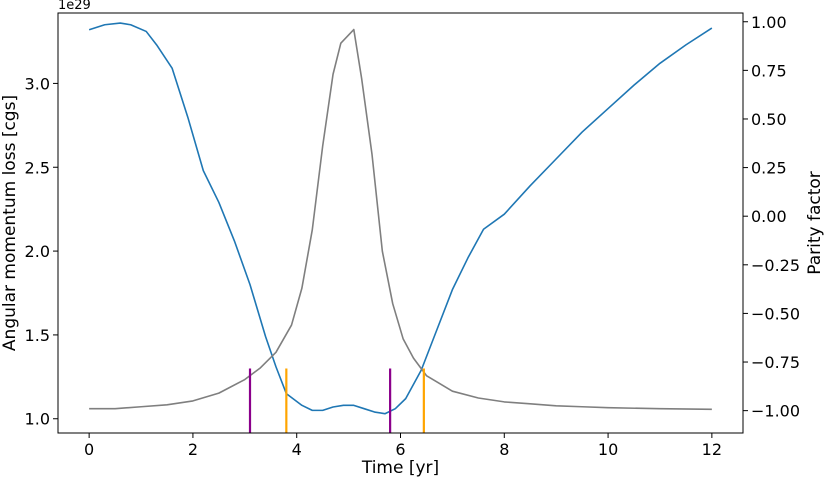  Describe the element at coordinates (74, 6) in the screenshot. I see `y-left-offset-text: 1e29` at that location.